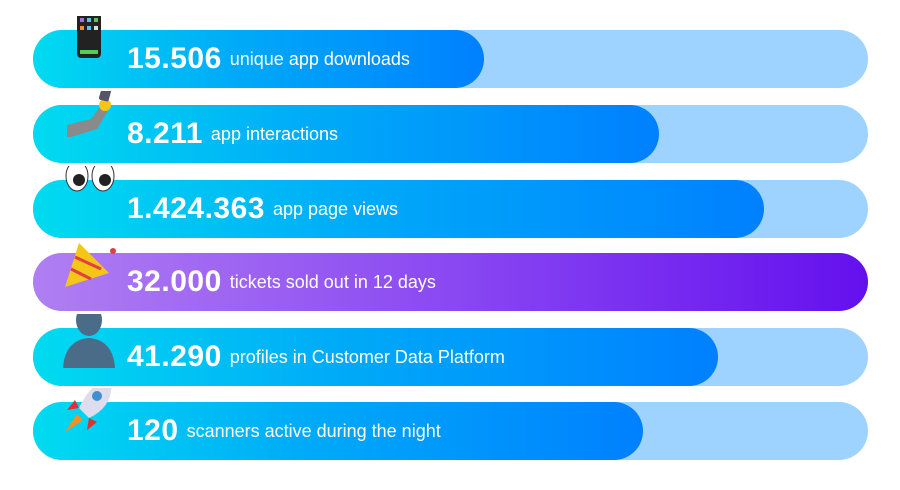  I want to click on stat-value: 120, so click(153, 430).